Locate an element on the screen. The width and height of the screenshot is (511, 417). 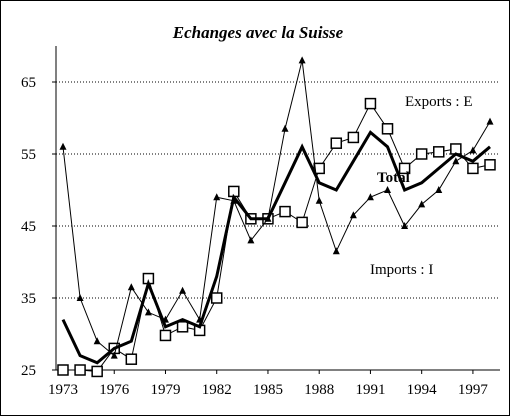
x-tick-label: 1982 is located at coordinates (217, 390).